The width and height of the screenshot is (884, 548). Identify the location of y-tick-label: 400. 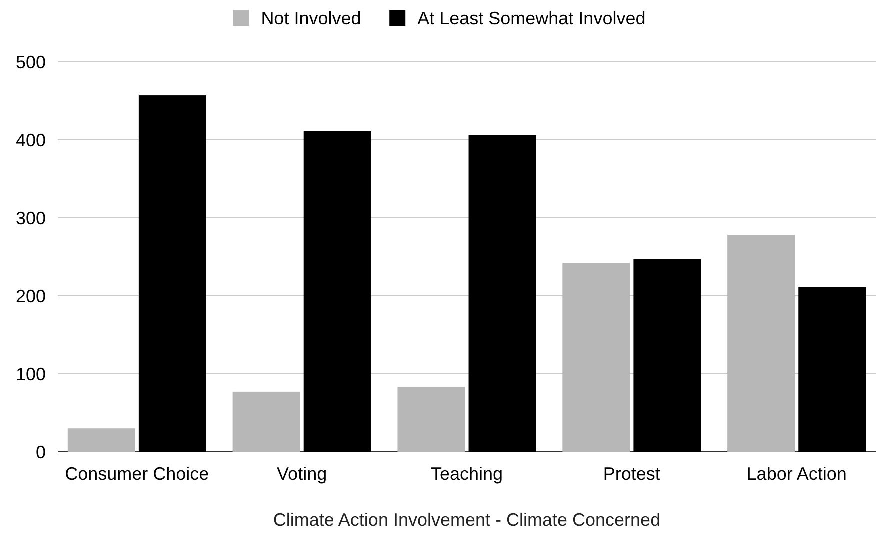
(31, 140).